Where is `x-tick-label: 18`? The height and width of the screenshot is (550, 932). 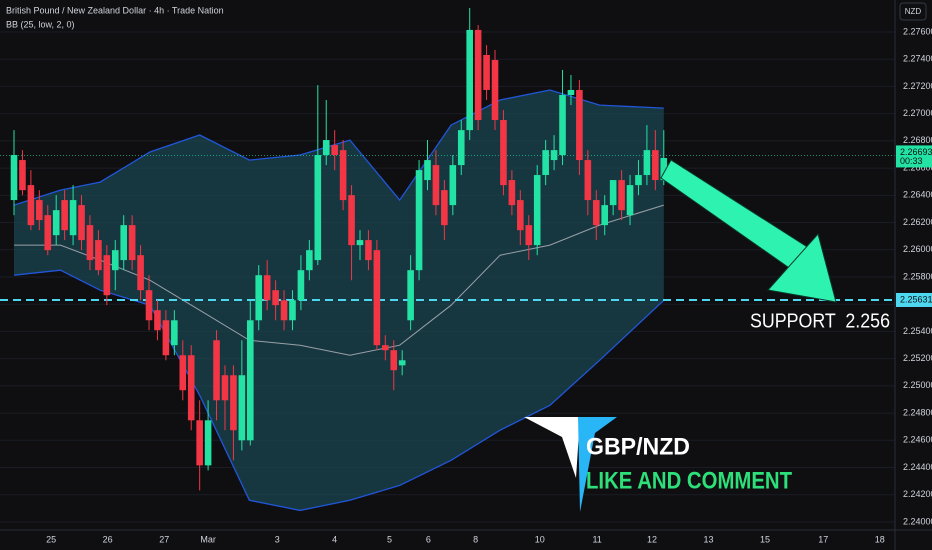 x-tick-label: 18 is located at coordinates (880, 539).